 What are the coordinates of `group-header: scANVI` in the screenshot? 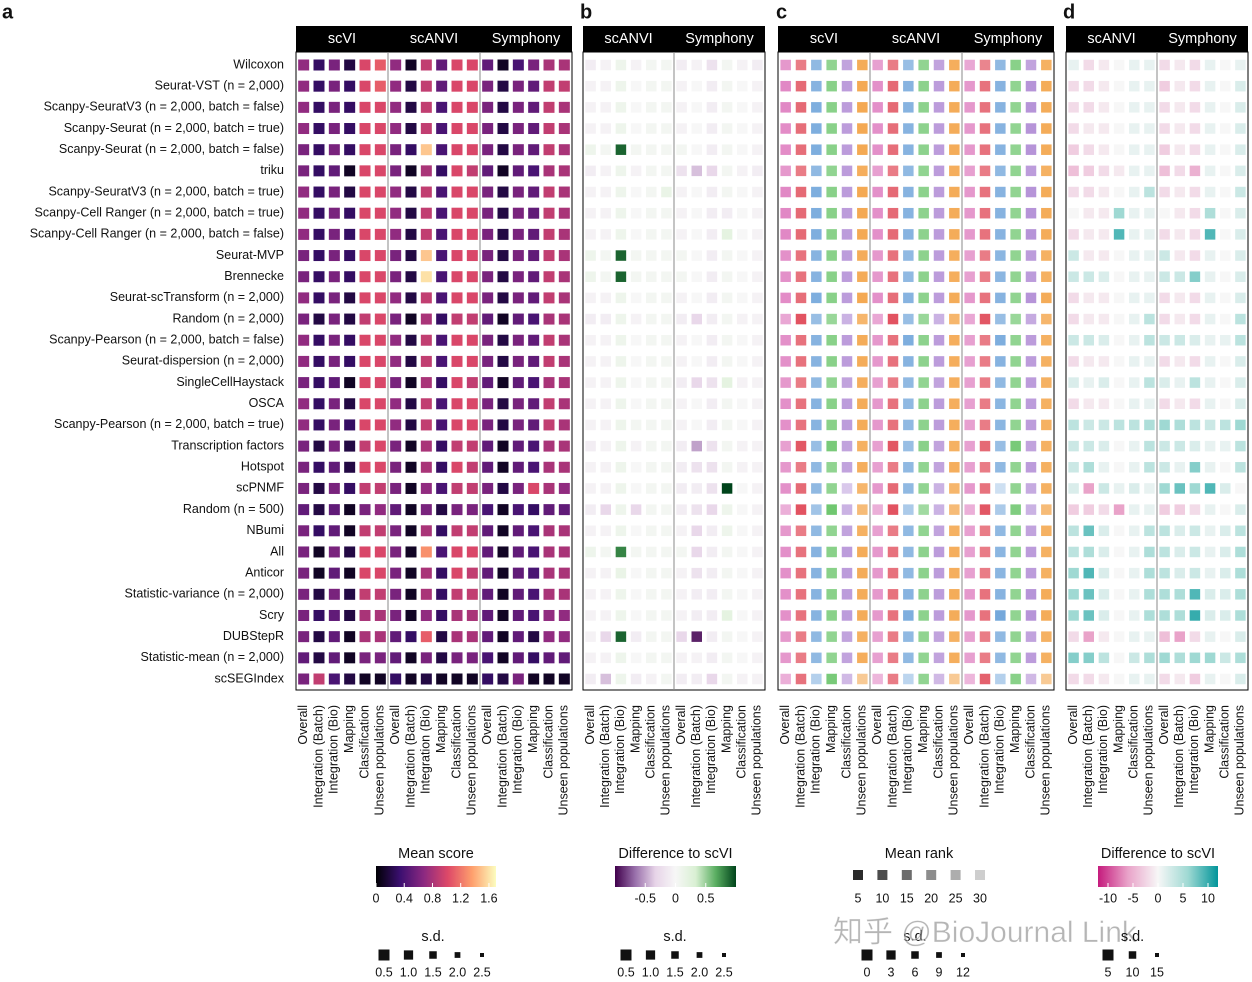 It's located at (628, 39).